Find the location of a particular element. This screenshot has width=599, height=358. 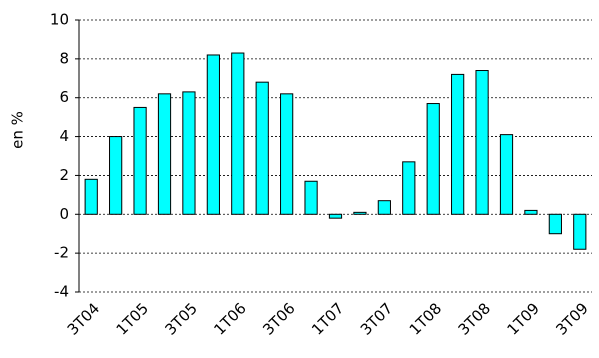

y-tick-label: -2 is located at coordinates (61, 253).